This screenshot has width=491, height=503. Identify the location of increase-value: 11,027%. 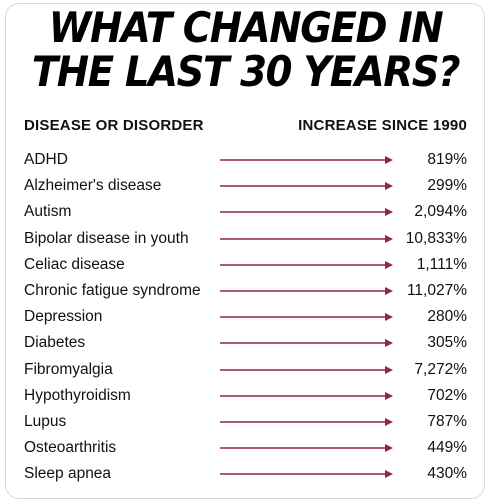
(436, 291).